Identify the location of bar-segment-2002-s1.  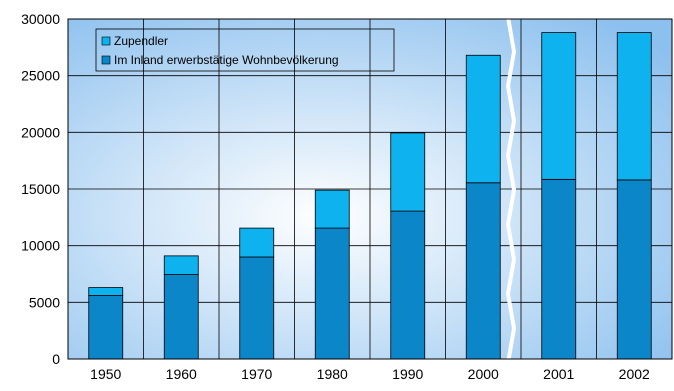
(634, 106).